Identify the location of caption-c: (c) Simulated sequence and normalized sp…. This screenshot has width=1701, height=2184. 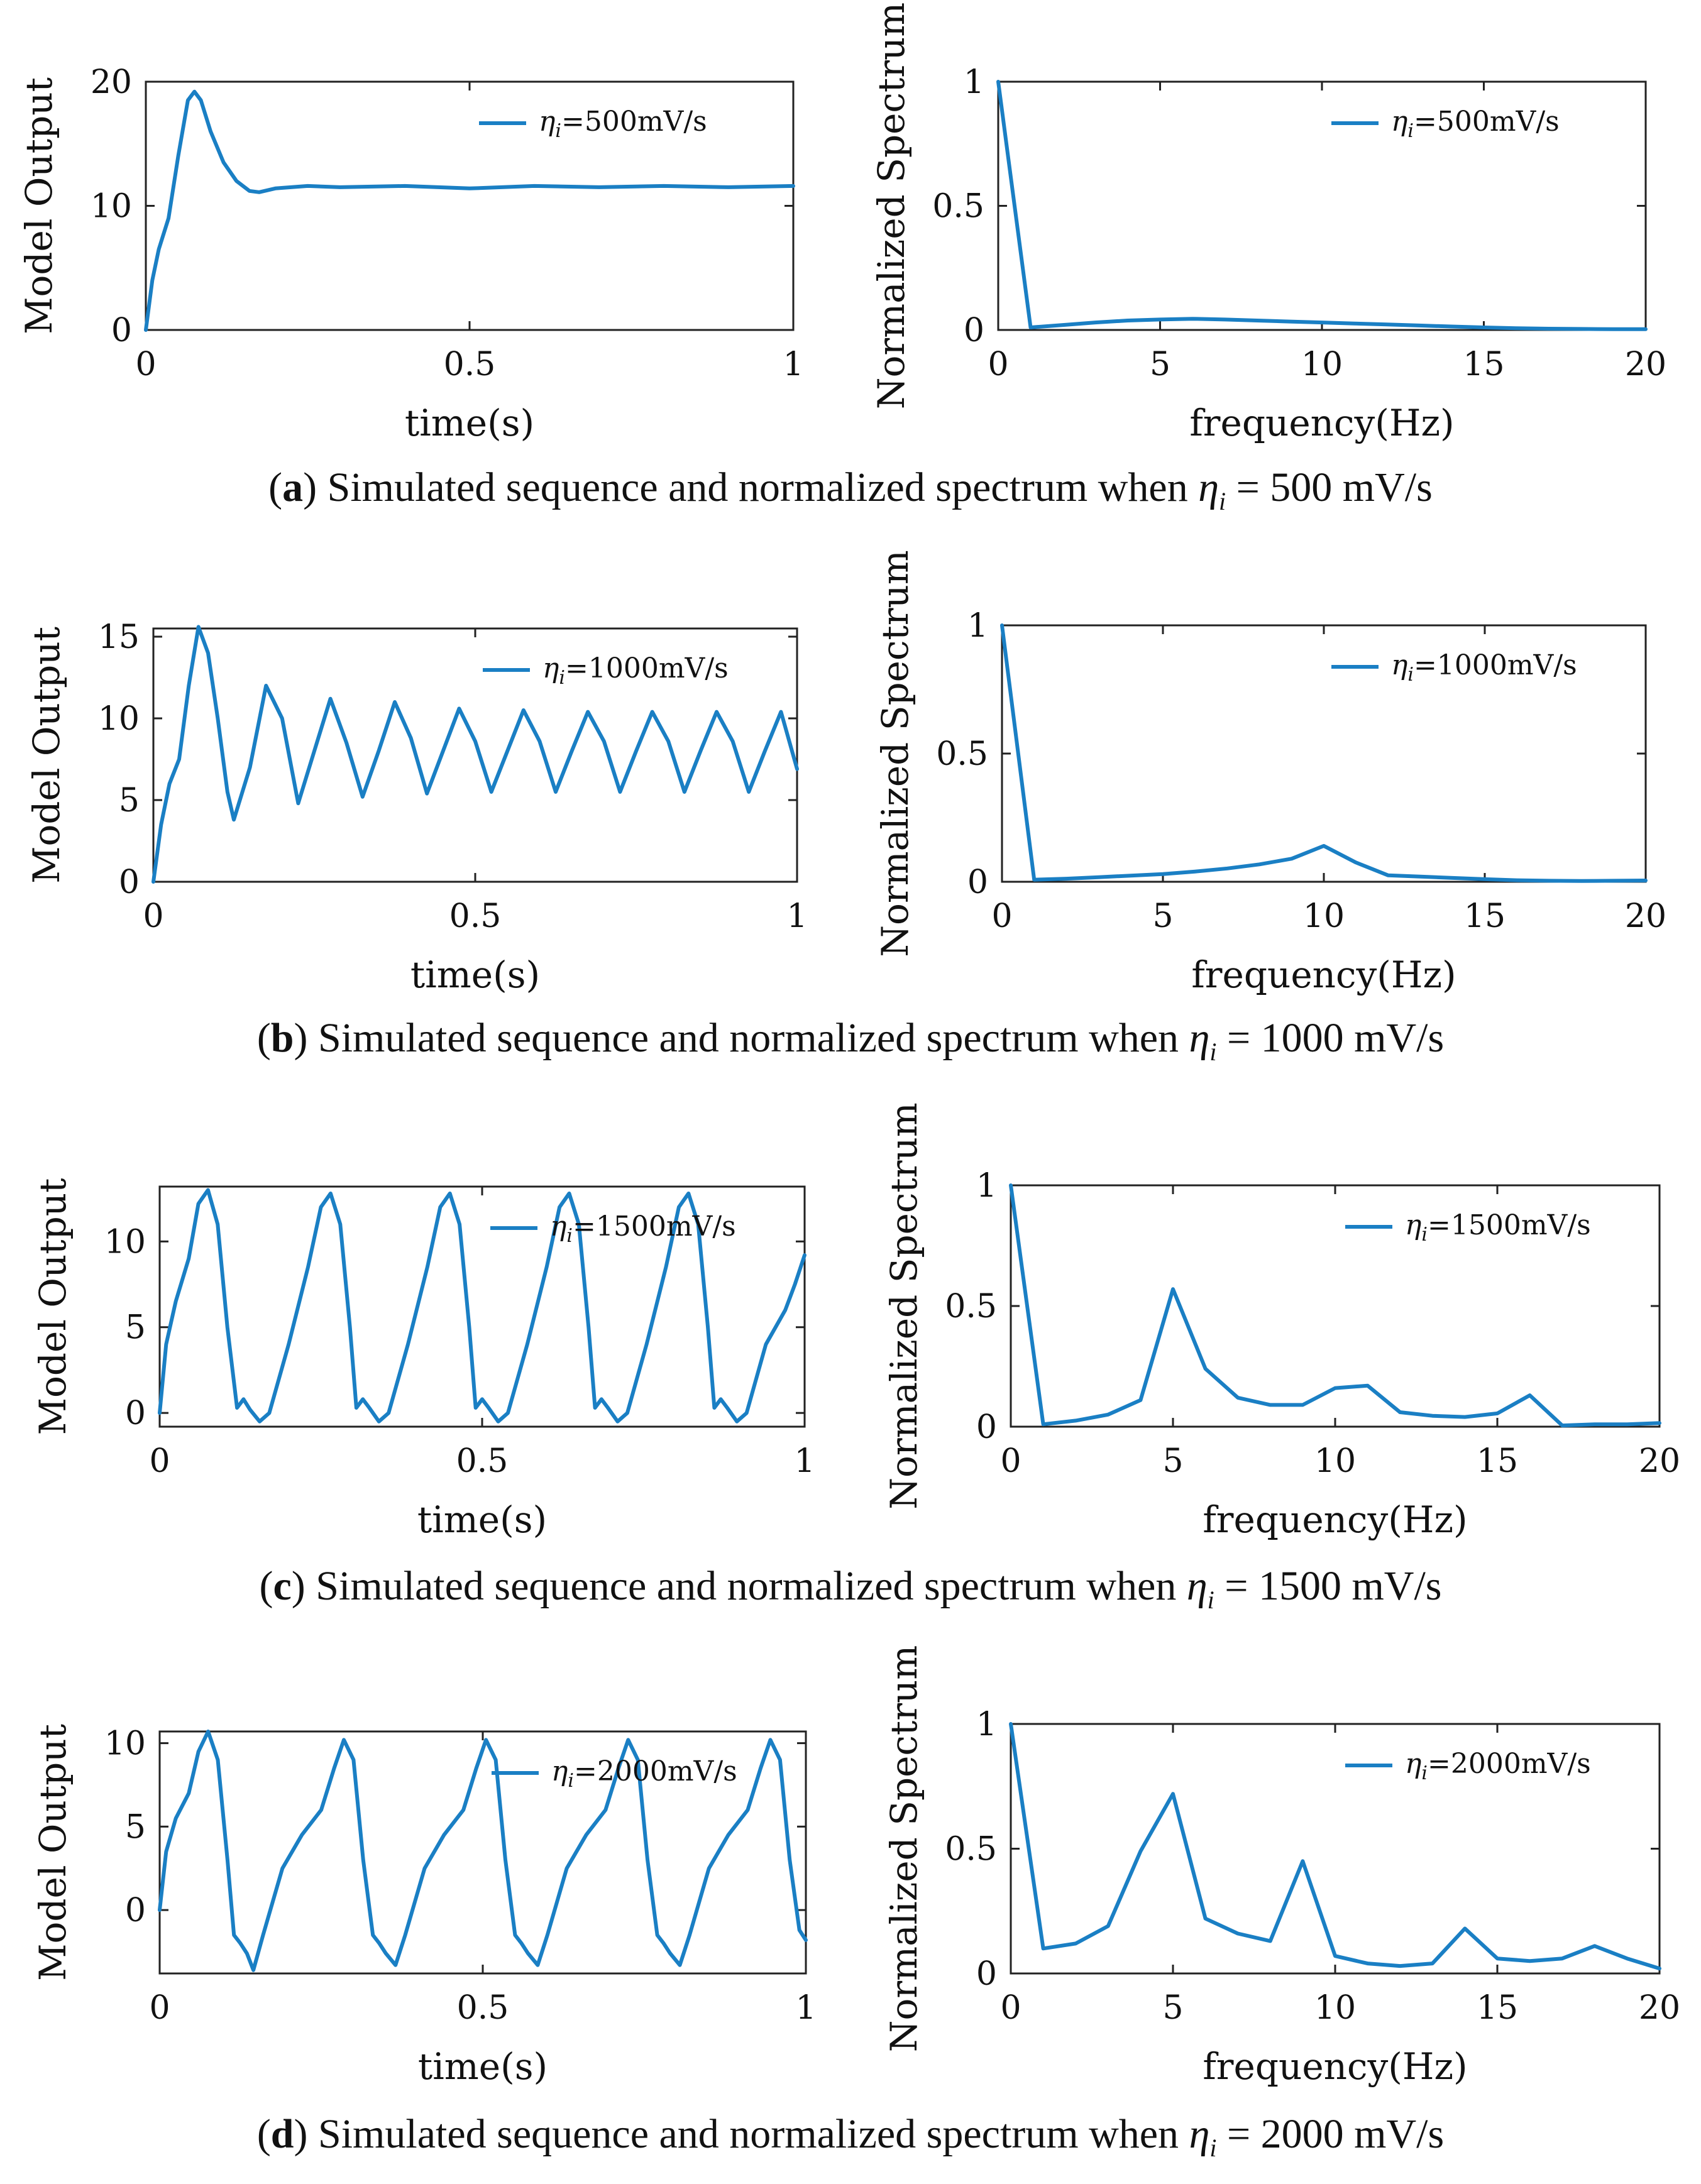
(851, 1589).